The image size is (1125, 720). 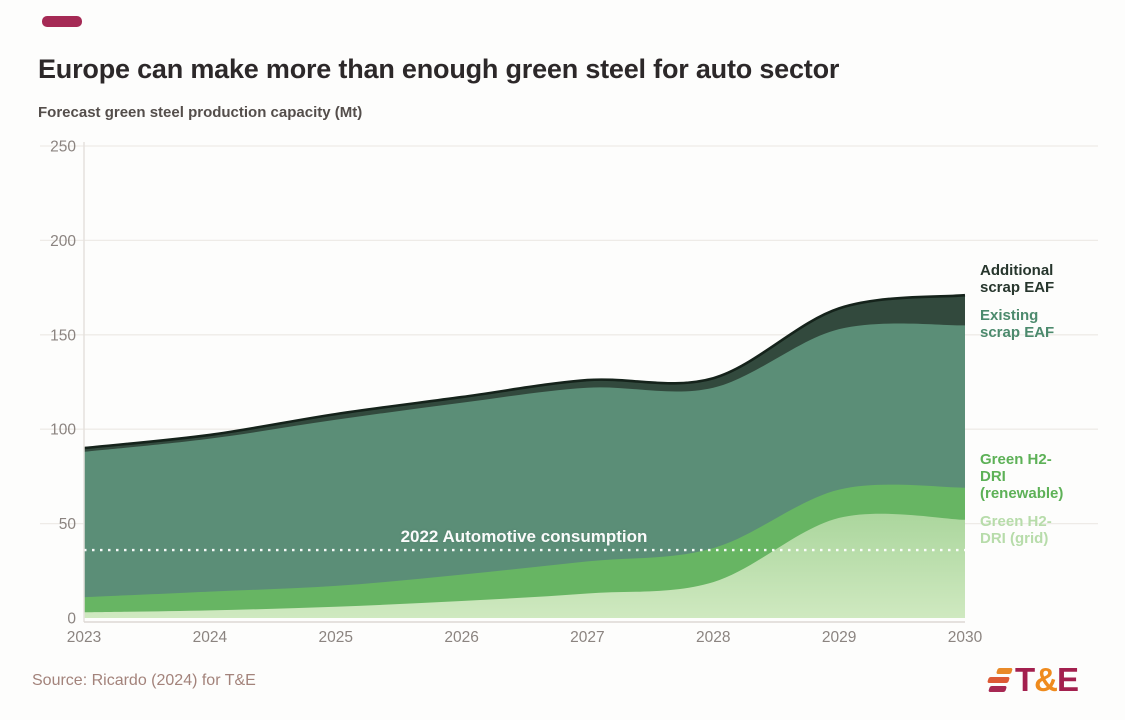 I want to click on area-grid, so click(x=524, y=565).